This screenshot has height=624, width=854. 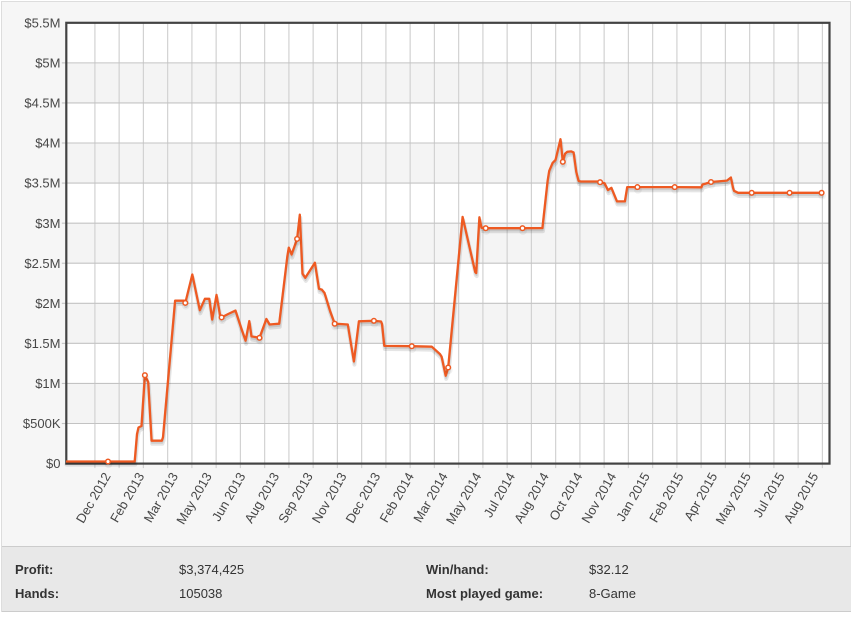 I want to click on svg-text: $1.5M, so click(x=42, y=343).